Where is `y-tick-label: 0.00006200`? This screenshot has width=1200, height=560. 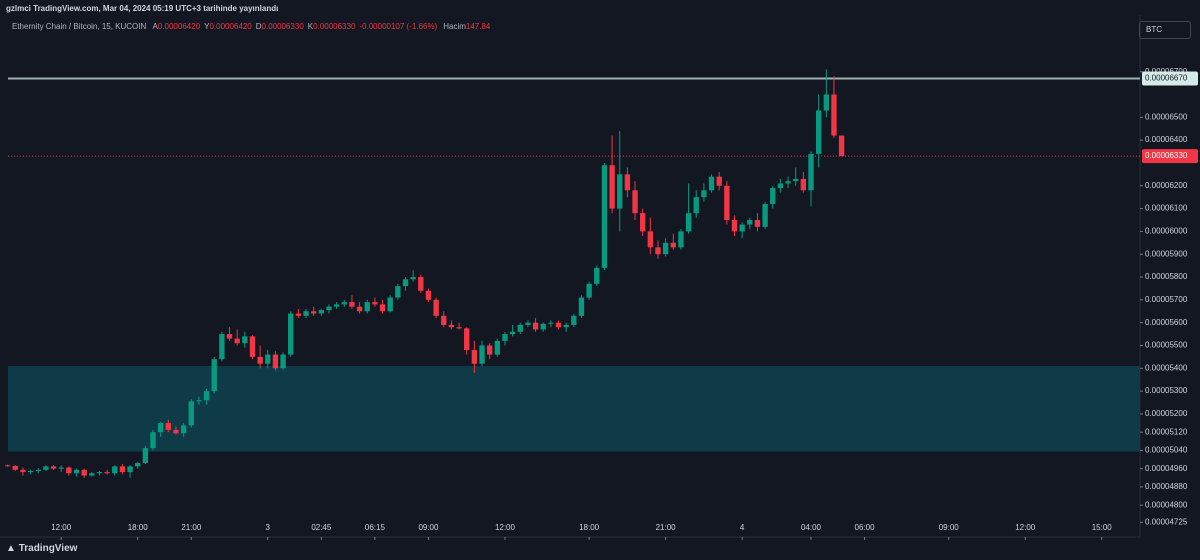
y-tick-label: 0.00006200 is located at coordinates (1166, 185).